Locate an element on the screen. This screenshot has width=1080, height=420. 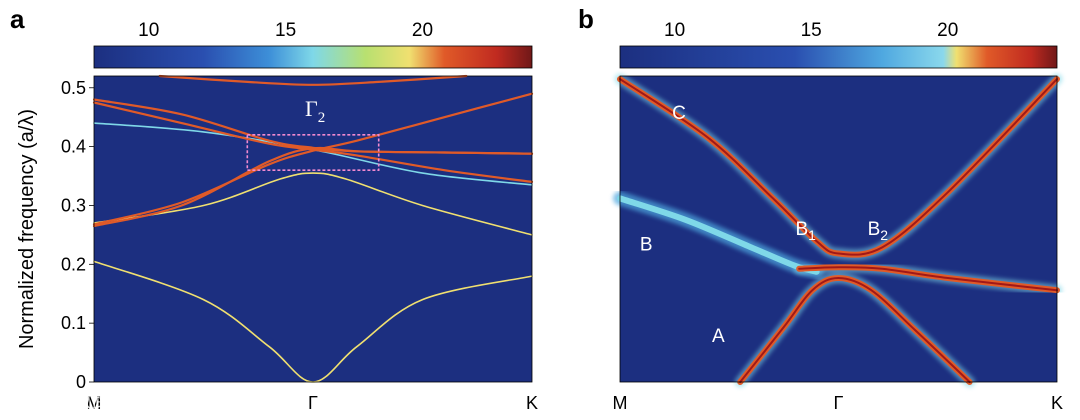
panel-a-label: a is located at coordinates (17, 19).